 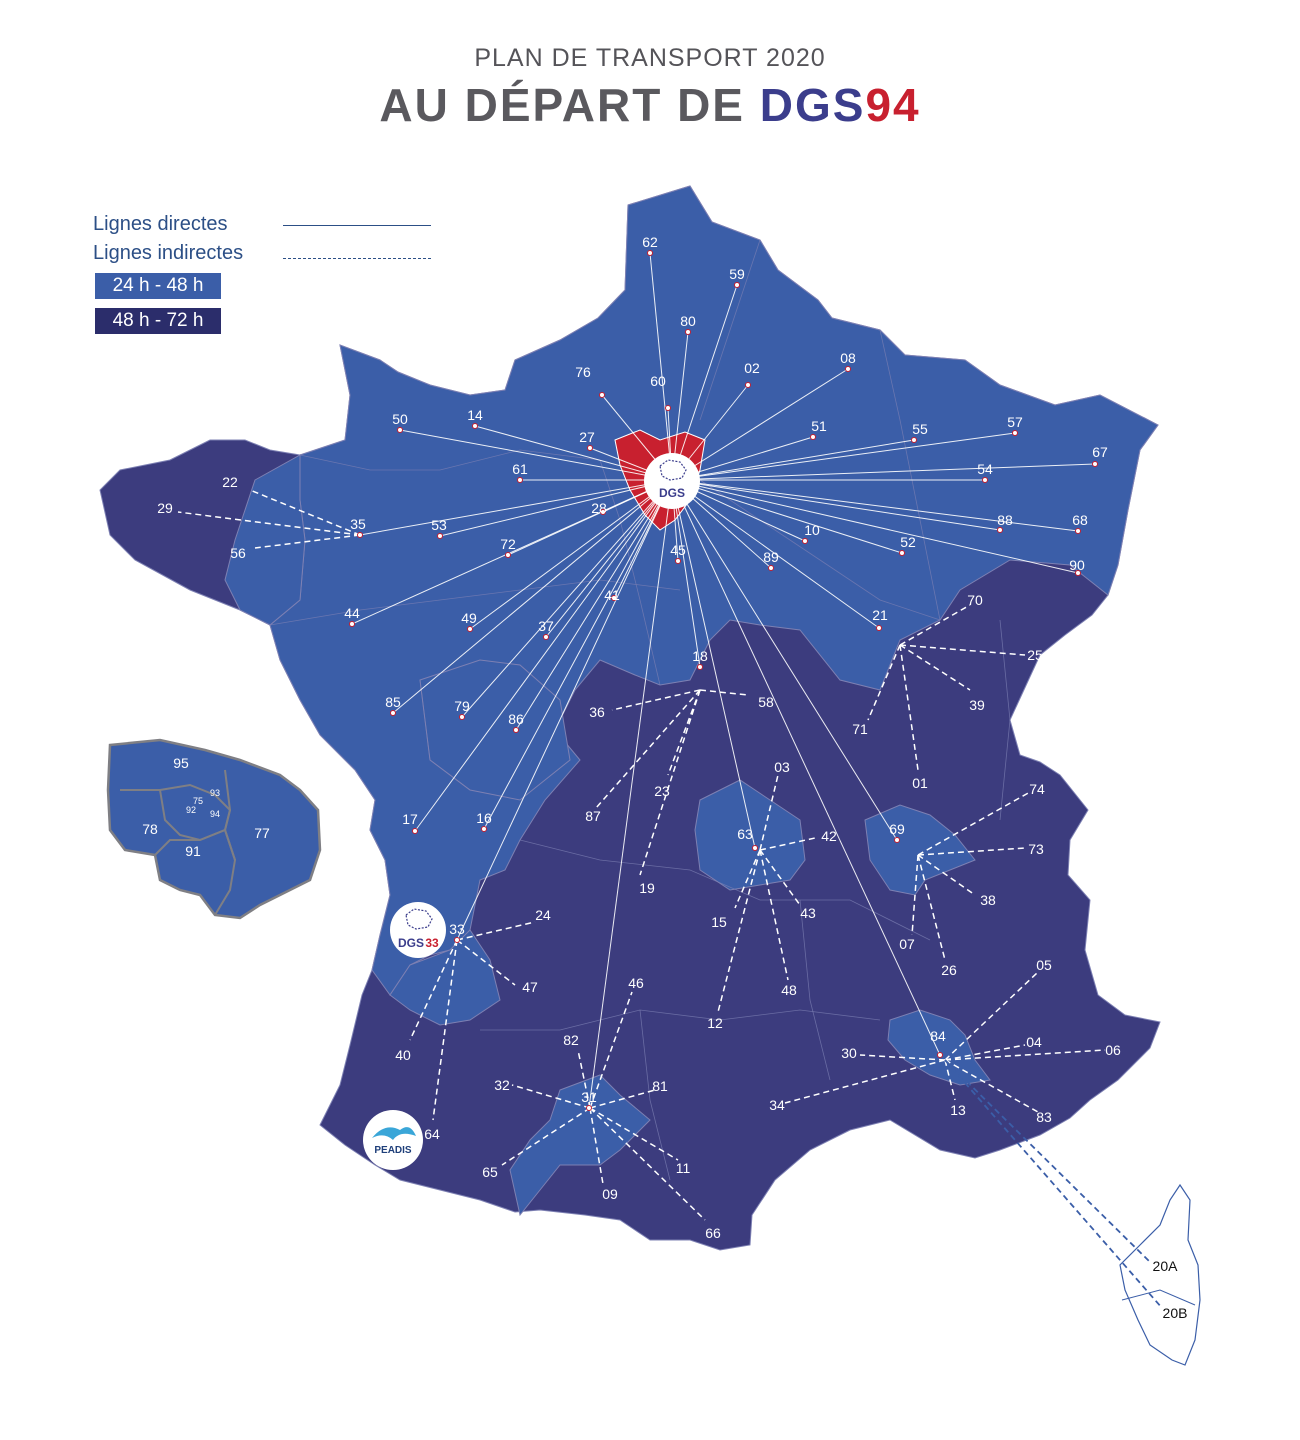 I want to click on idf-label-95: 95, so click(x=181, y=763).